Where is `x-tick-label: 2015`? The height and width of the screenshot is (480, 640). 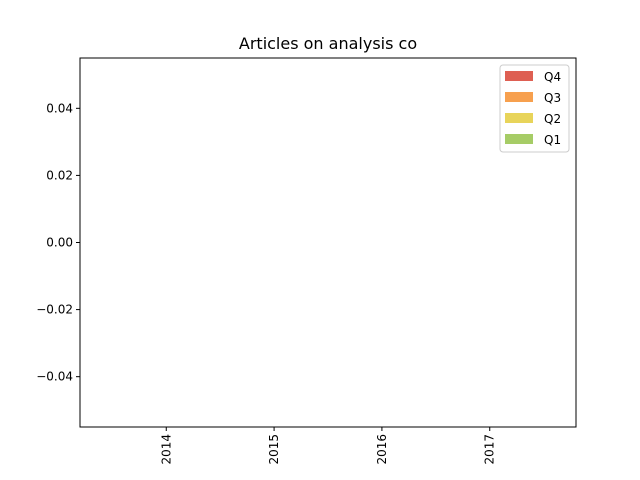 x-tick-label: 2015 is located at coordinates (274, 449).